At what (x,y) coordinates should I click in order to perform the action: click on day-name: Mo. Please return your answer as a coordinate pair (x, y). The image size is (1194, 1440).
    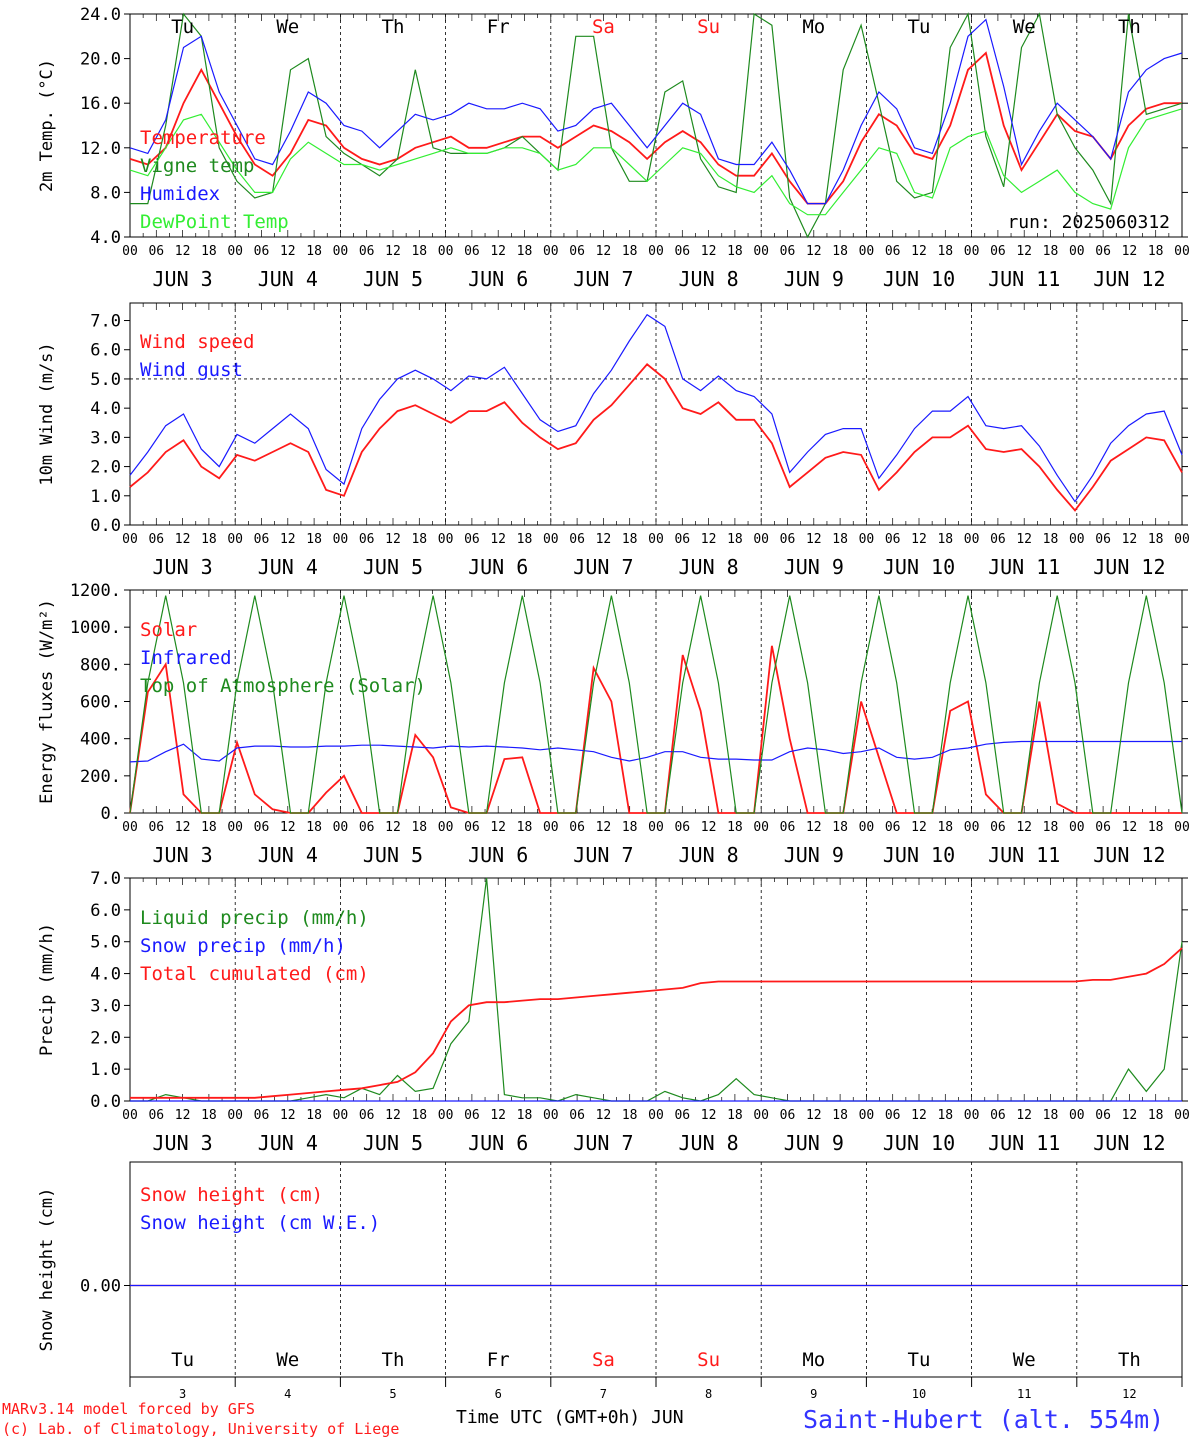
    Looking at the image, I should click on (813, 1360).